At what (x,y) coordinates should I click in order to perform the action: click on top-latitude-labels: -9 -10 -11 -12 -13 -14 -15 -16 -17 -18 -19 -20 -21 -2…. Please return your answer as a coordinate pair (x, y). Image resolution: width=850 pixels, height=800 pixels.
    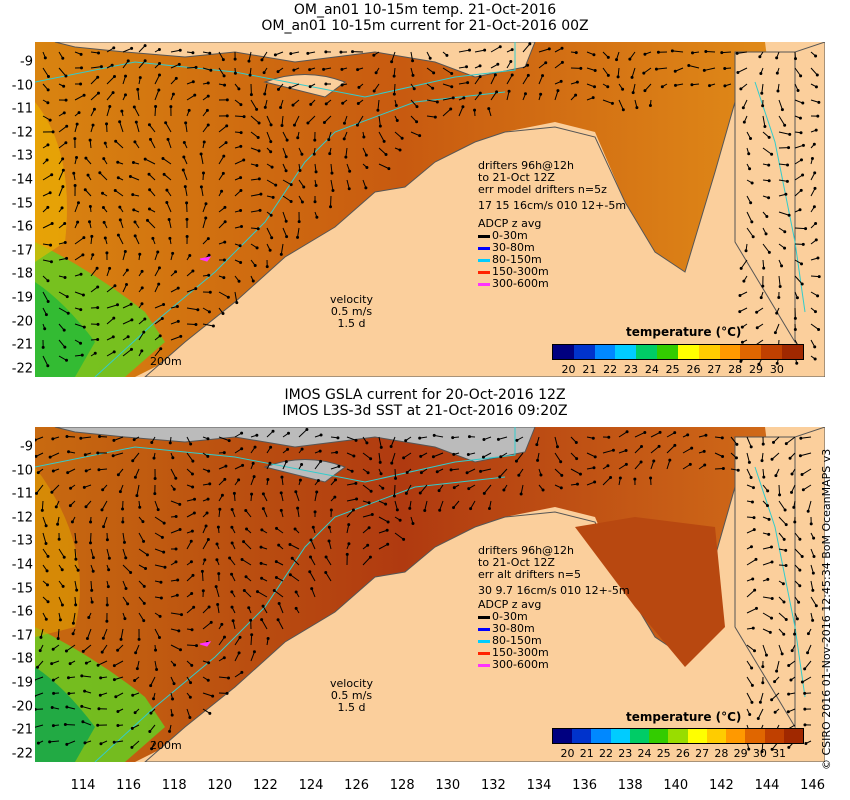
    Looking at the image, I should click on (16, 209).